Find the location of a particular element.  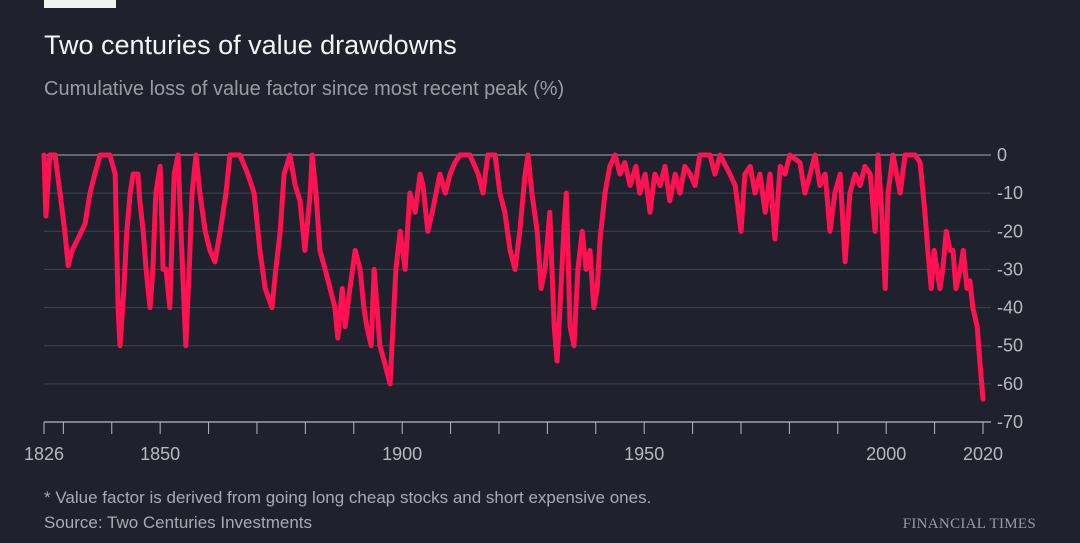

x-tick-label: 2000 is located at coordinates (886, 454).